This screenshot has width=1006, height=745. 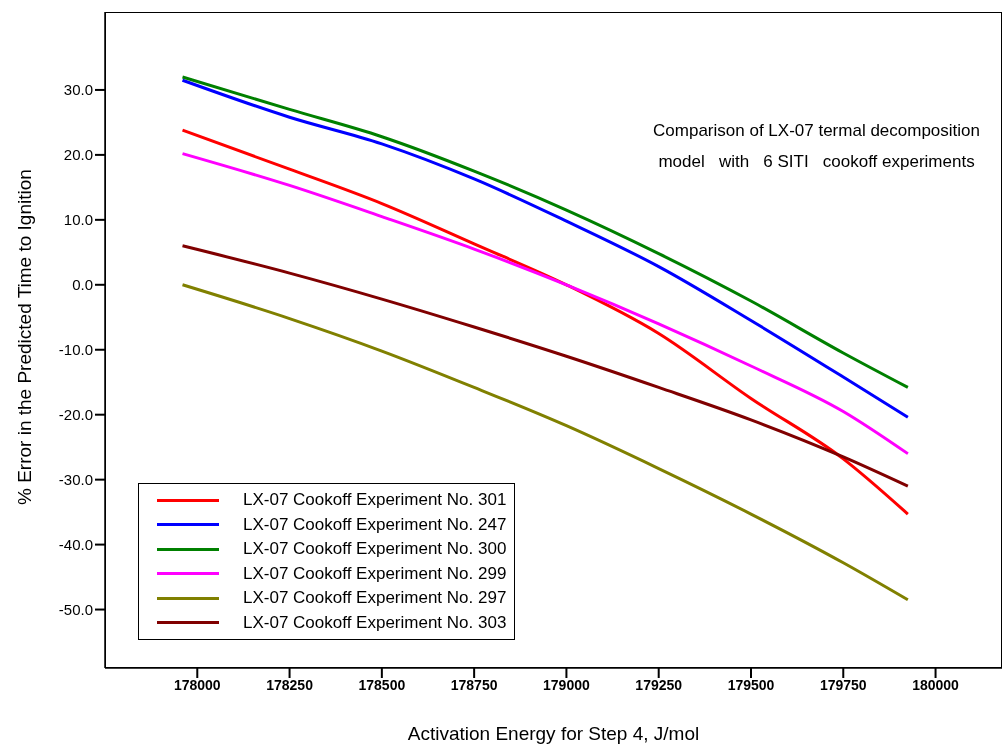 I want to click on x-tick-label: 179750, so click(x=843, y=684).